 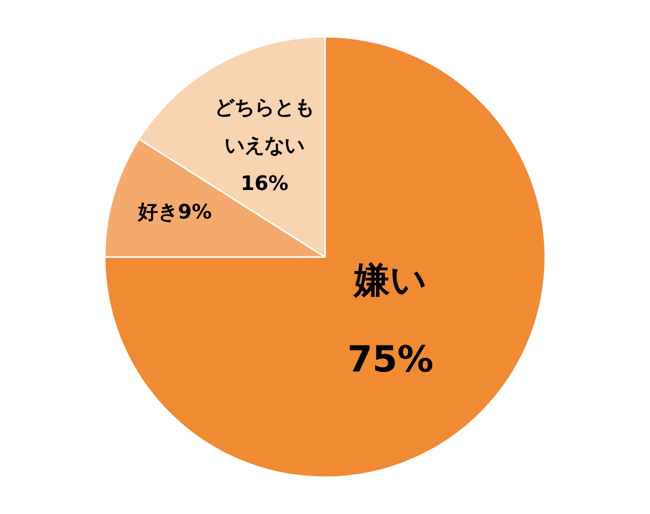 I want to click on slice-label: どちらともいえない, so click(x=264, y=126).